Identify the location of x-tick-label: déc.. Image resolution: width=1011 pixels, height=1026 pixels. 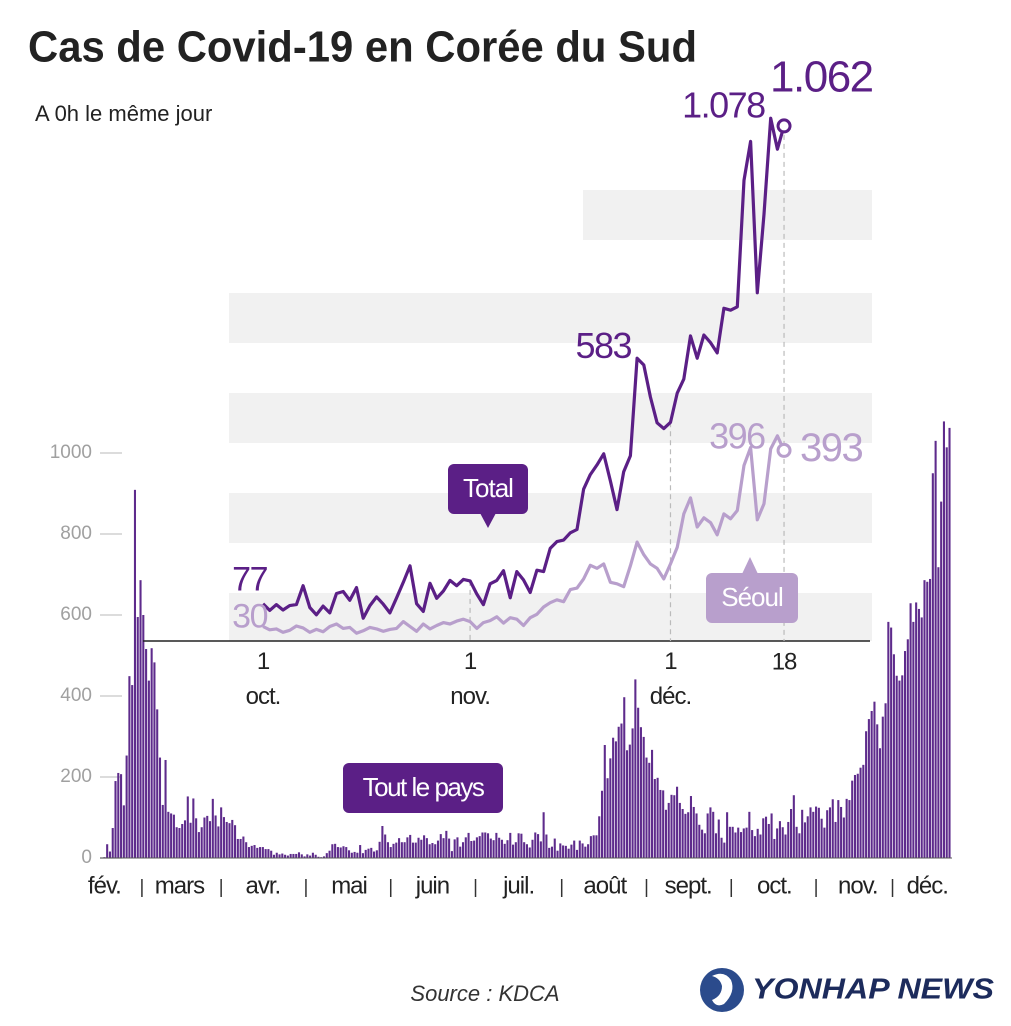
(927, 885).